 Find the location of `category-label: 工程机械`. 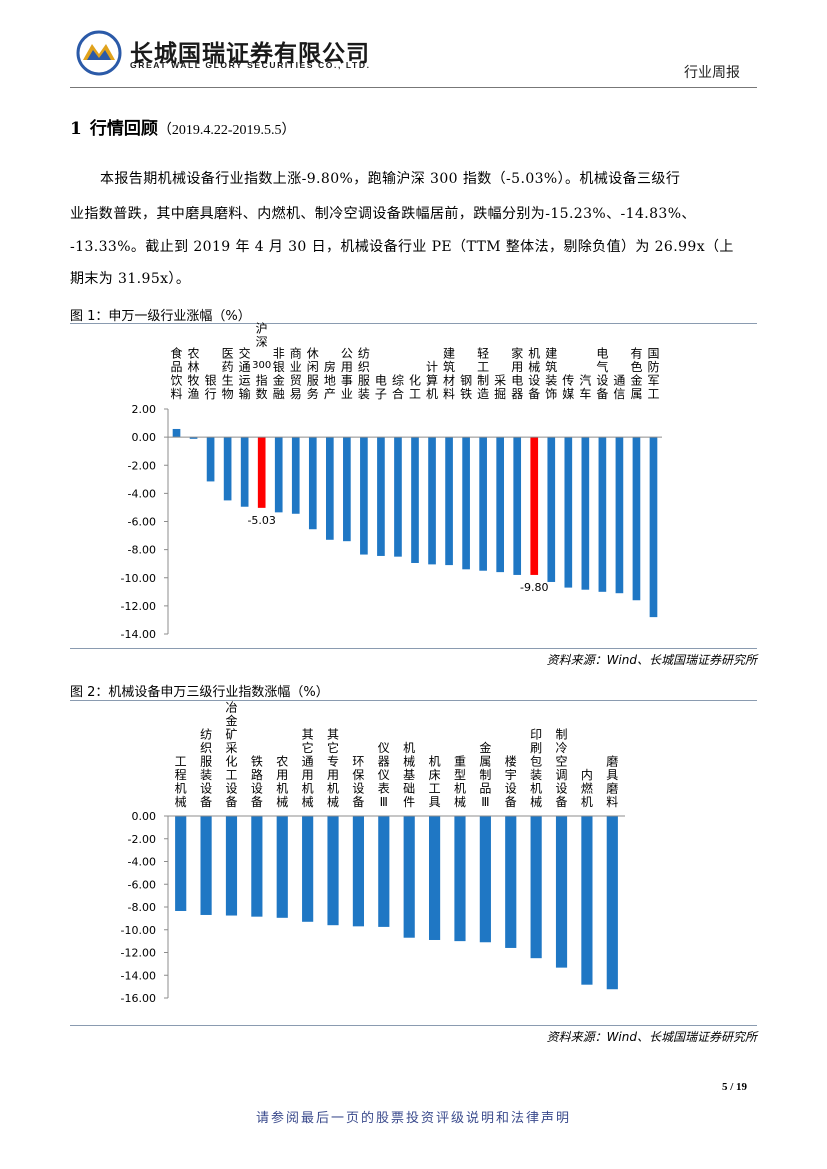

category-label: 工程机械 is located at coordinates (181, 782).